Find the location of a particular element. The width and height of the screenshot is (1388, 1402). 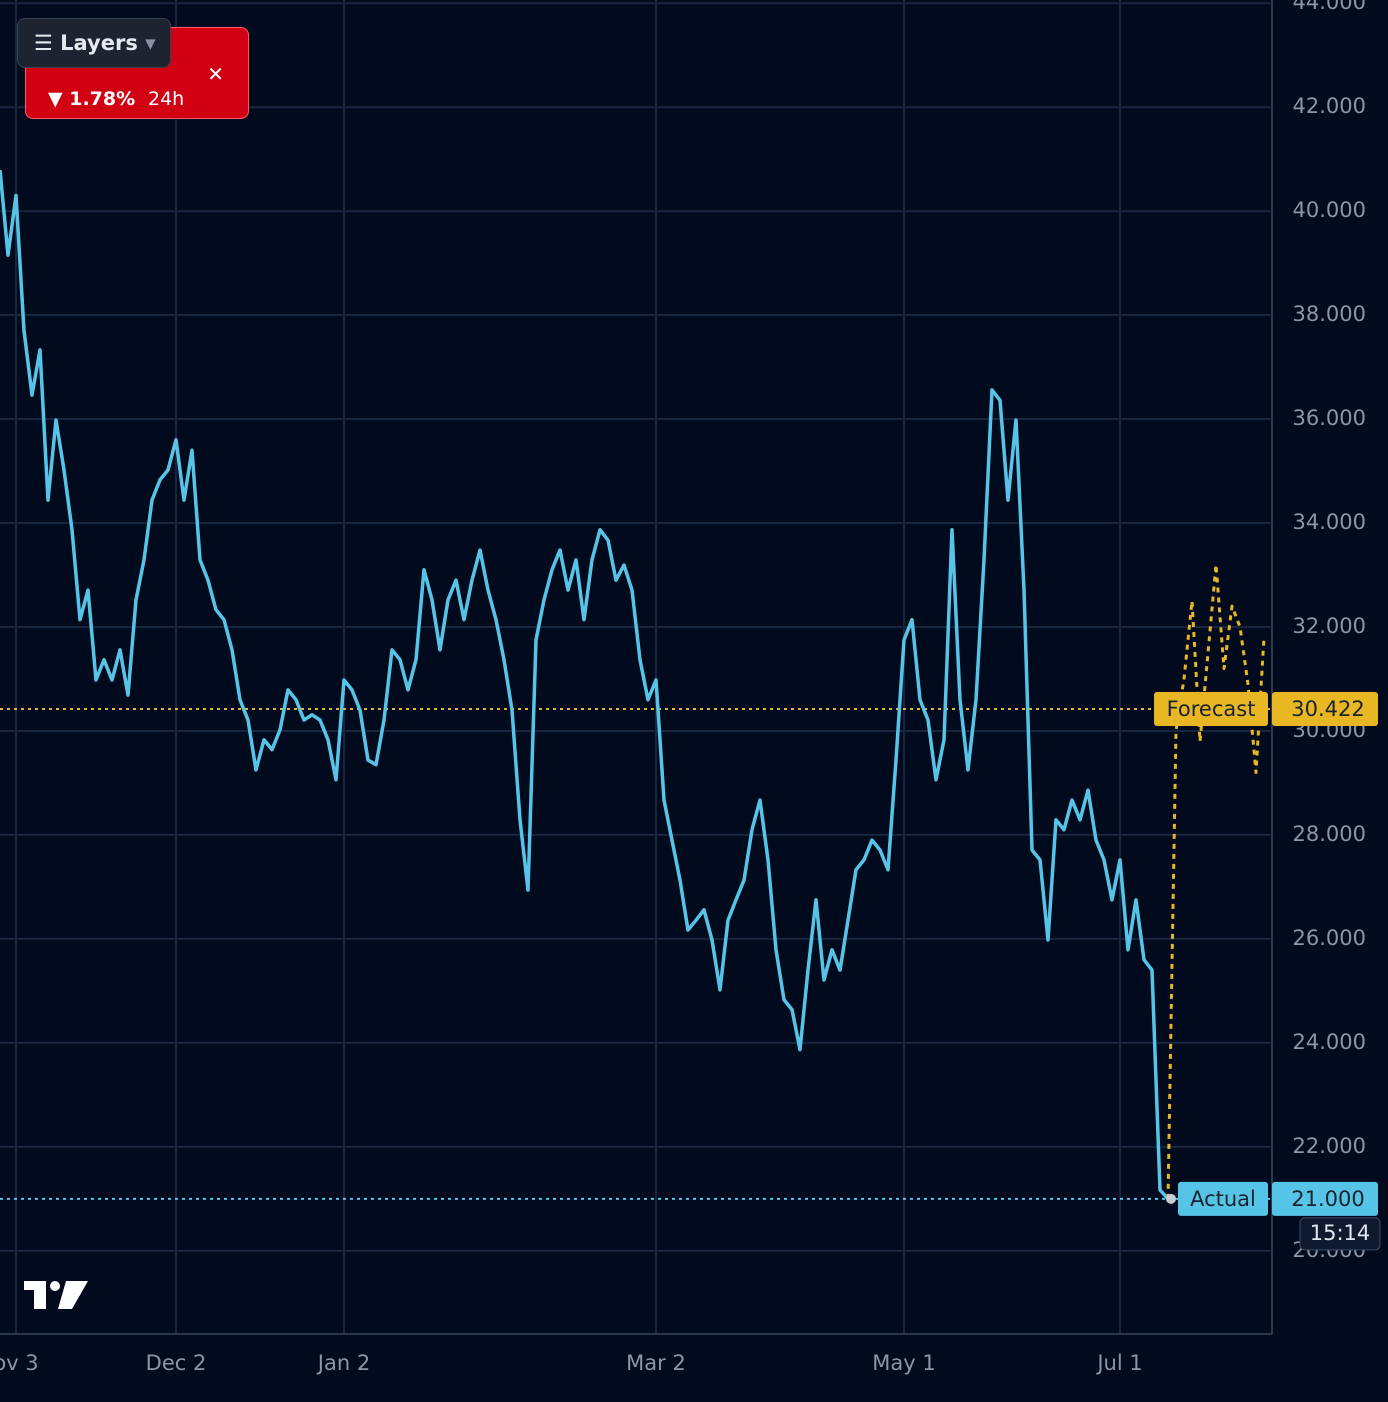

countdown: 15:14 is located at coordinates (1340, 1233).